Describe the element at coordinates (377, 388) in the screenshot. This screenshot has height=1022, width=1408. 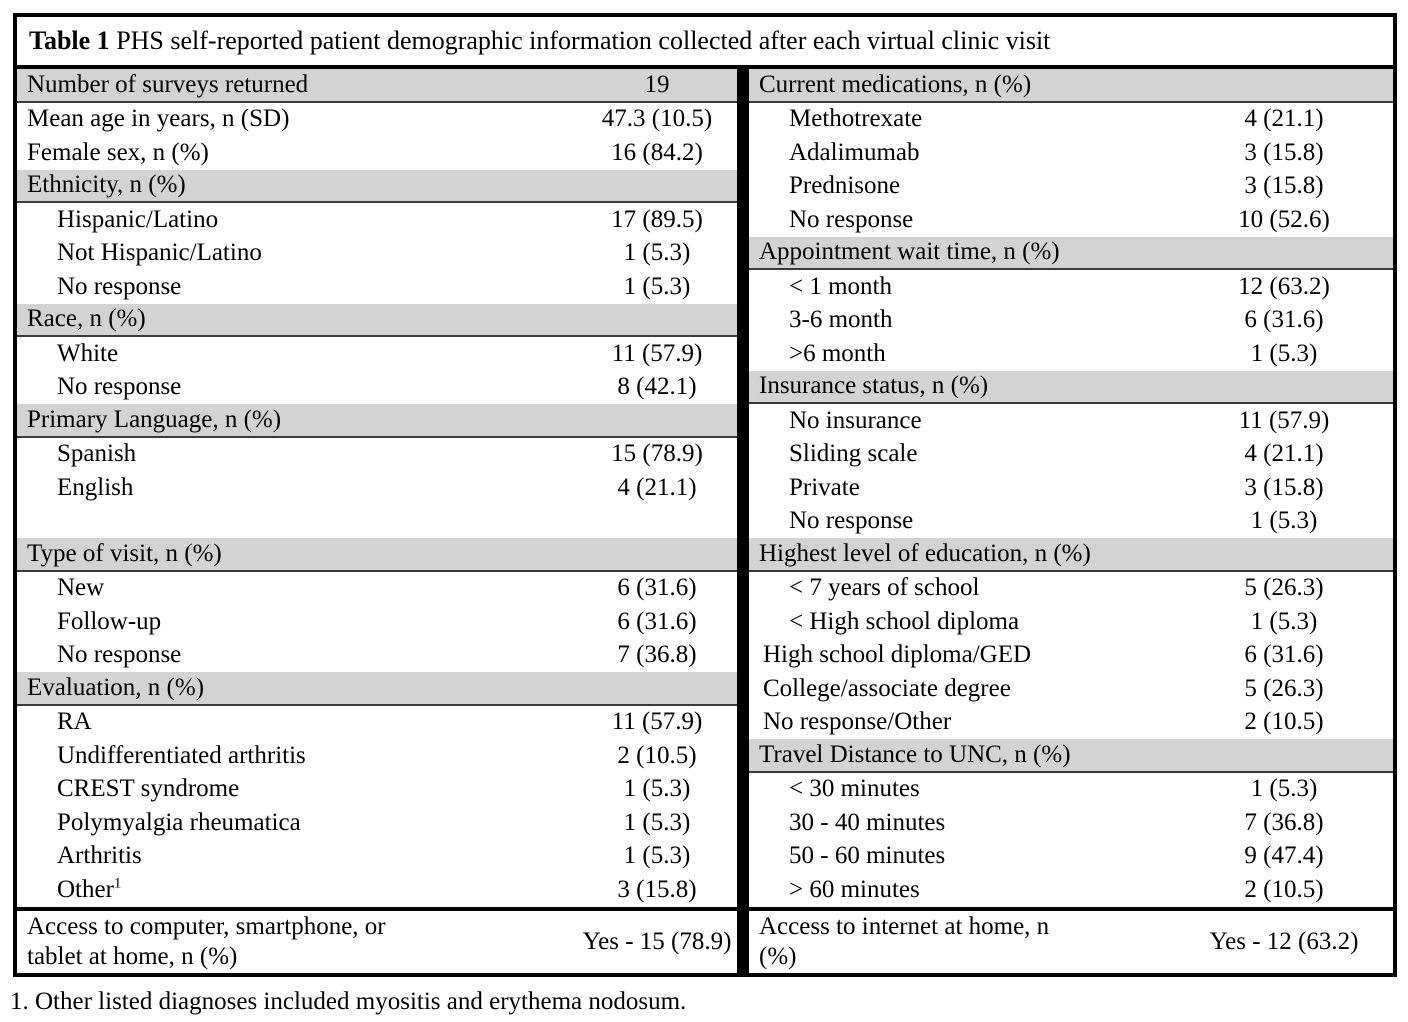
I see `table-row: No response 8 (42.1)` at that location.